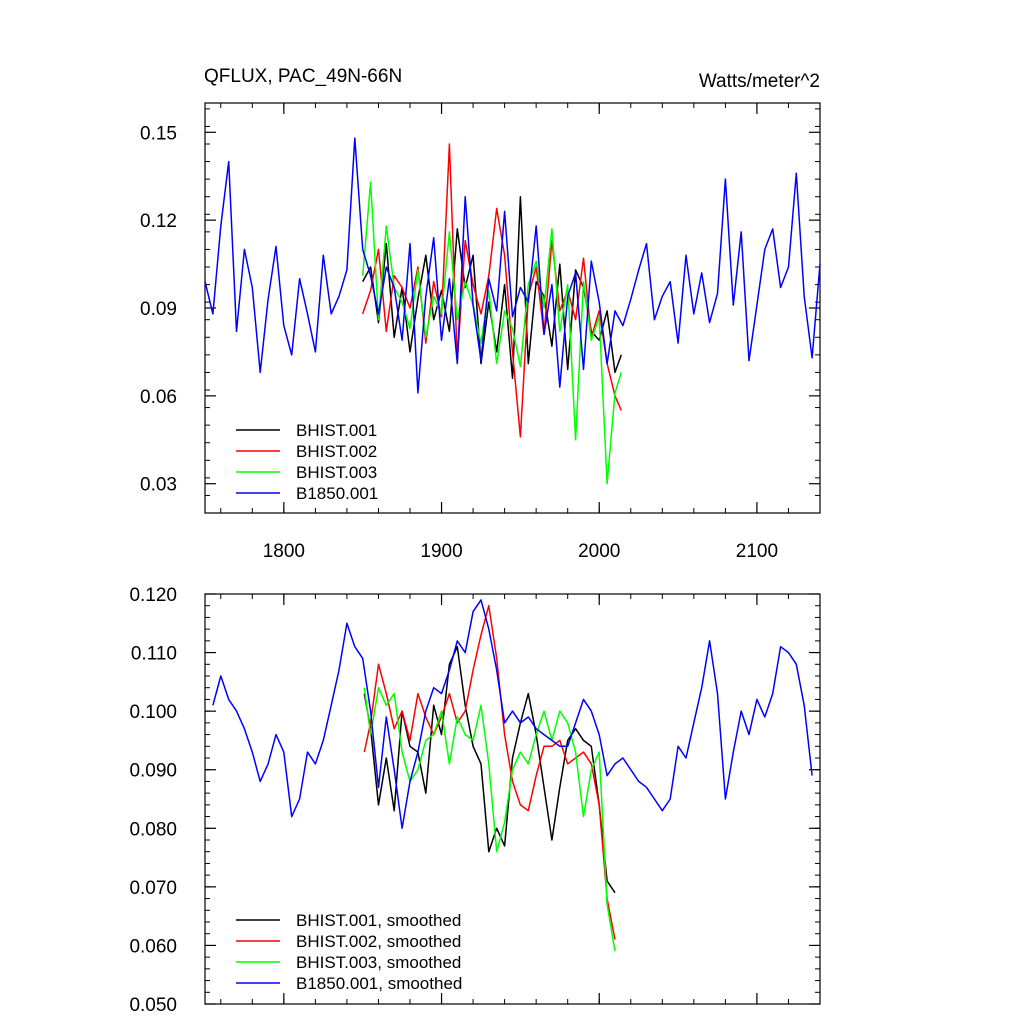 This screenshot has height=1024, width=1024. Describe the element at coordinates (154, 654) in the screenshot. I see `y-tick-label: 0.110` at that location.